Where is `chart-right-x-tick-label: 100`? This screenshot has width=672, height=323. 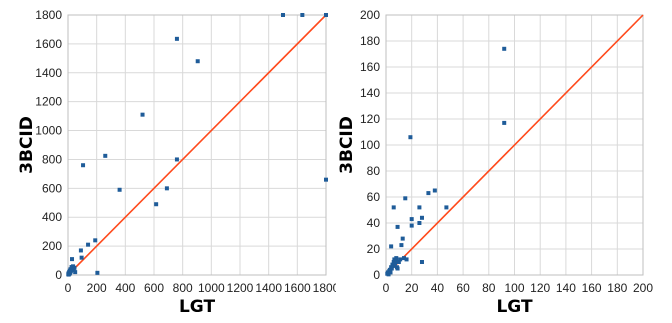
chart-right-x-tick-label: 100 is located at coordinates (514, 288).